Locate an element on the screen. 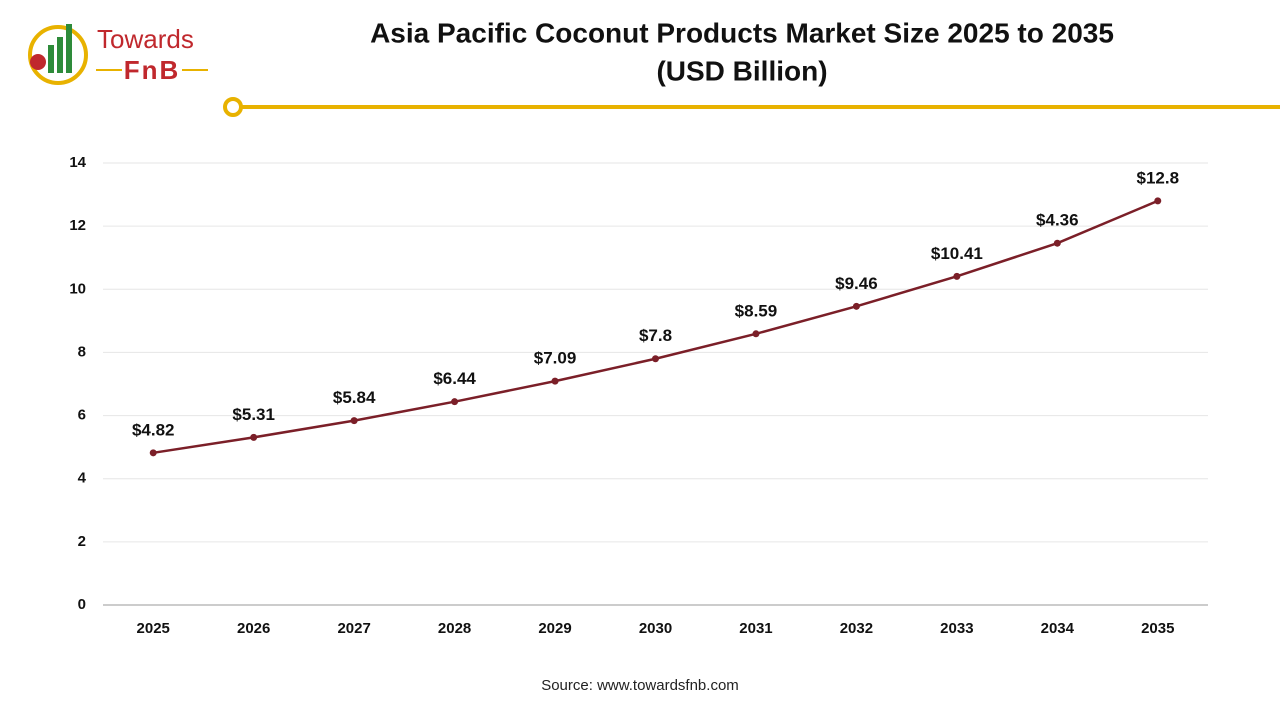  y-tick-label: 6 is located at coordinates (82, 415).